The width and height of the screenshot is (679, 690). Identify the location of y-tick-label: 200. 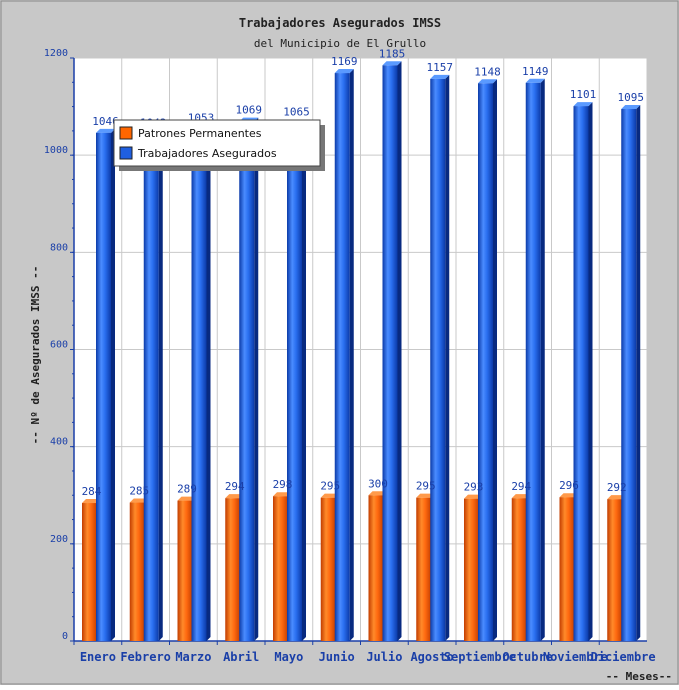
(59, 539).